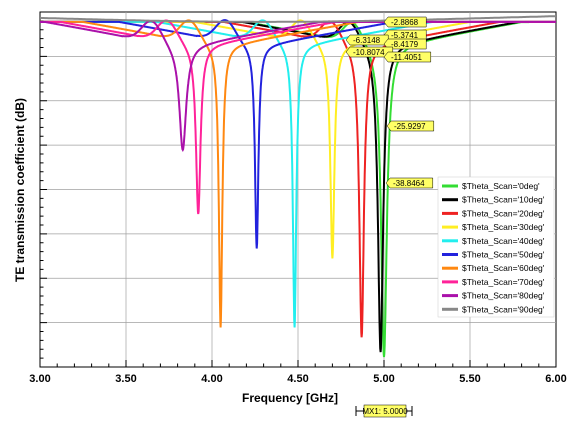 The image size is (576, 424). I want to click on marker-text: -5.3741, so click(405, 35).